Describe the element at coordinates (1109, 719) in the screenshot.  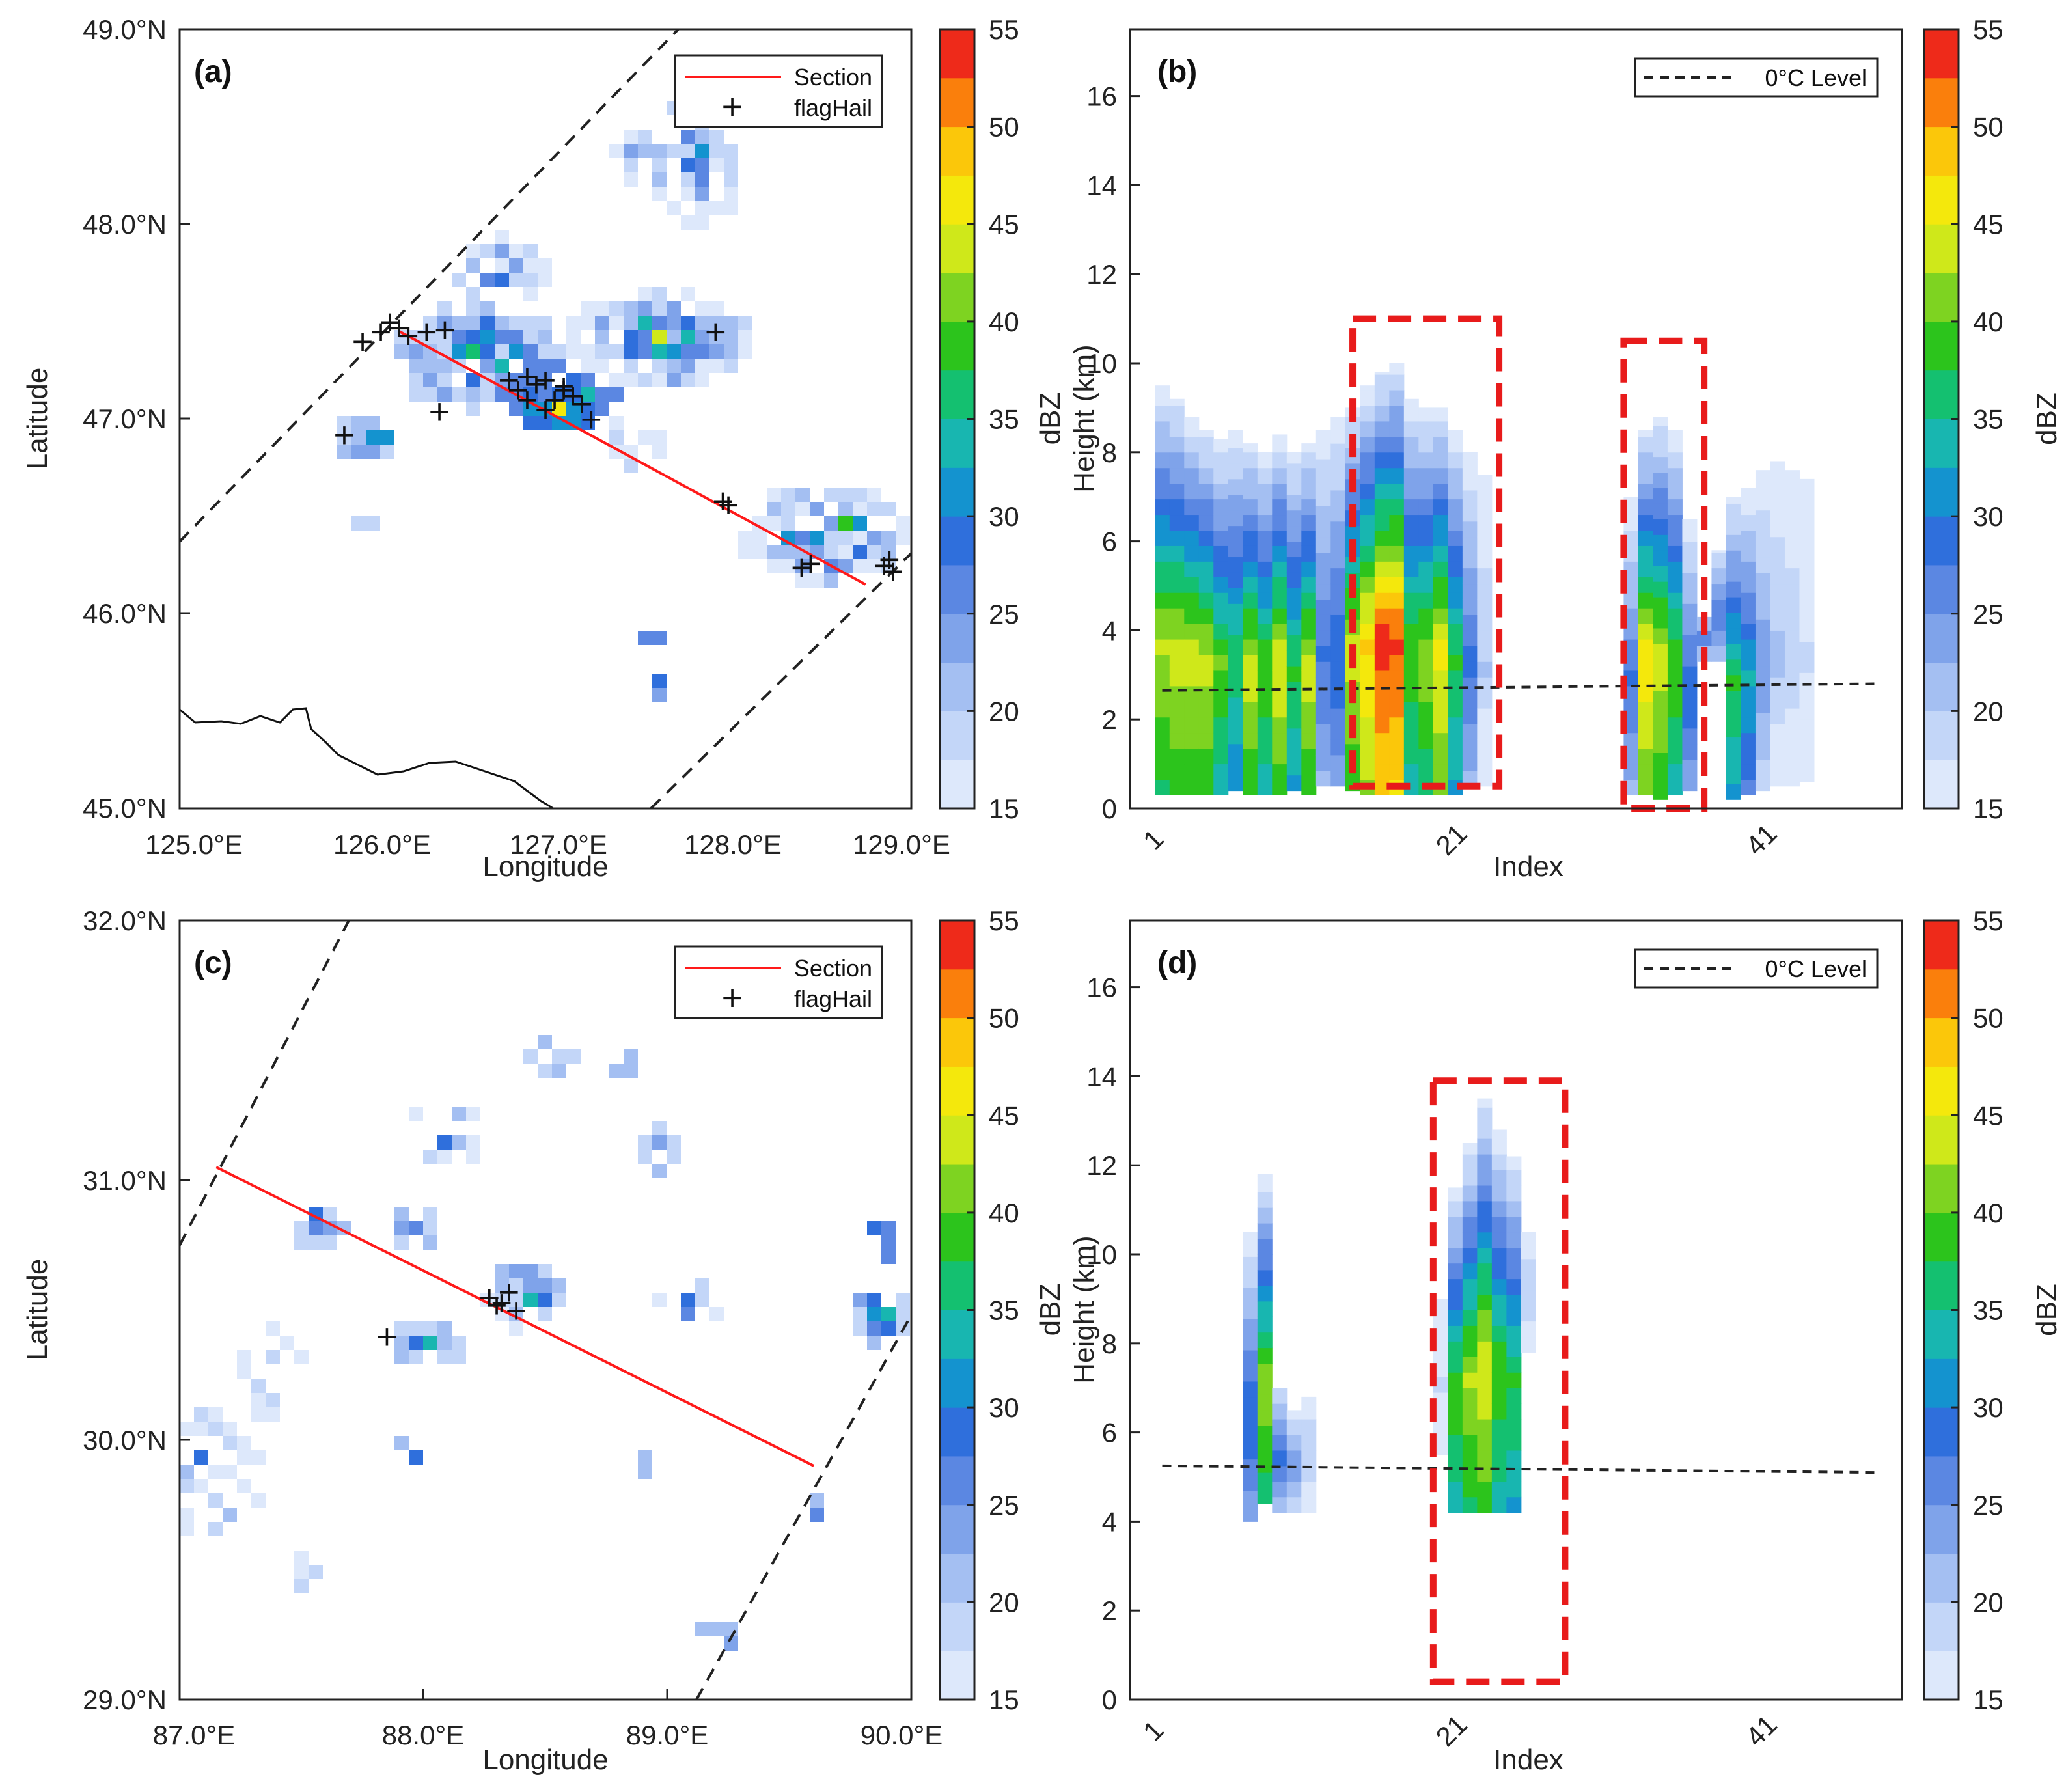
I see `y-tick-label: 2` at that location.